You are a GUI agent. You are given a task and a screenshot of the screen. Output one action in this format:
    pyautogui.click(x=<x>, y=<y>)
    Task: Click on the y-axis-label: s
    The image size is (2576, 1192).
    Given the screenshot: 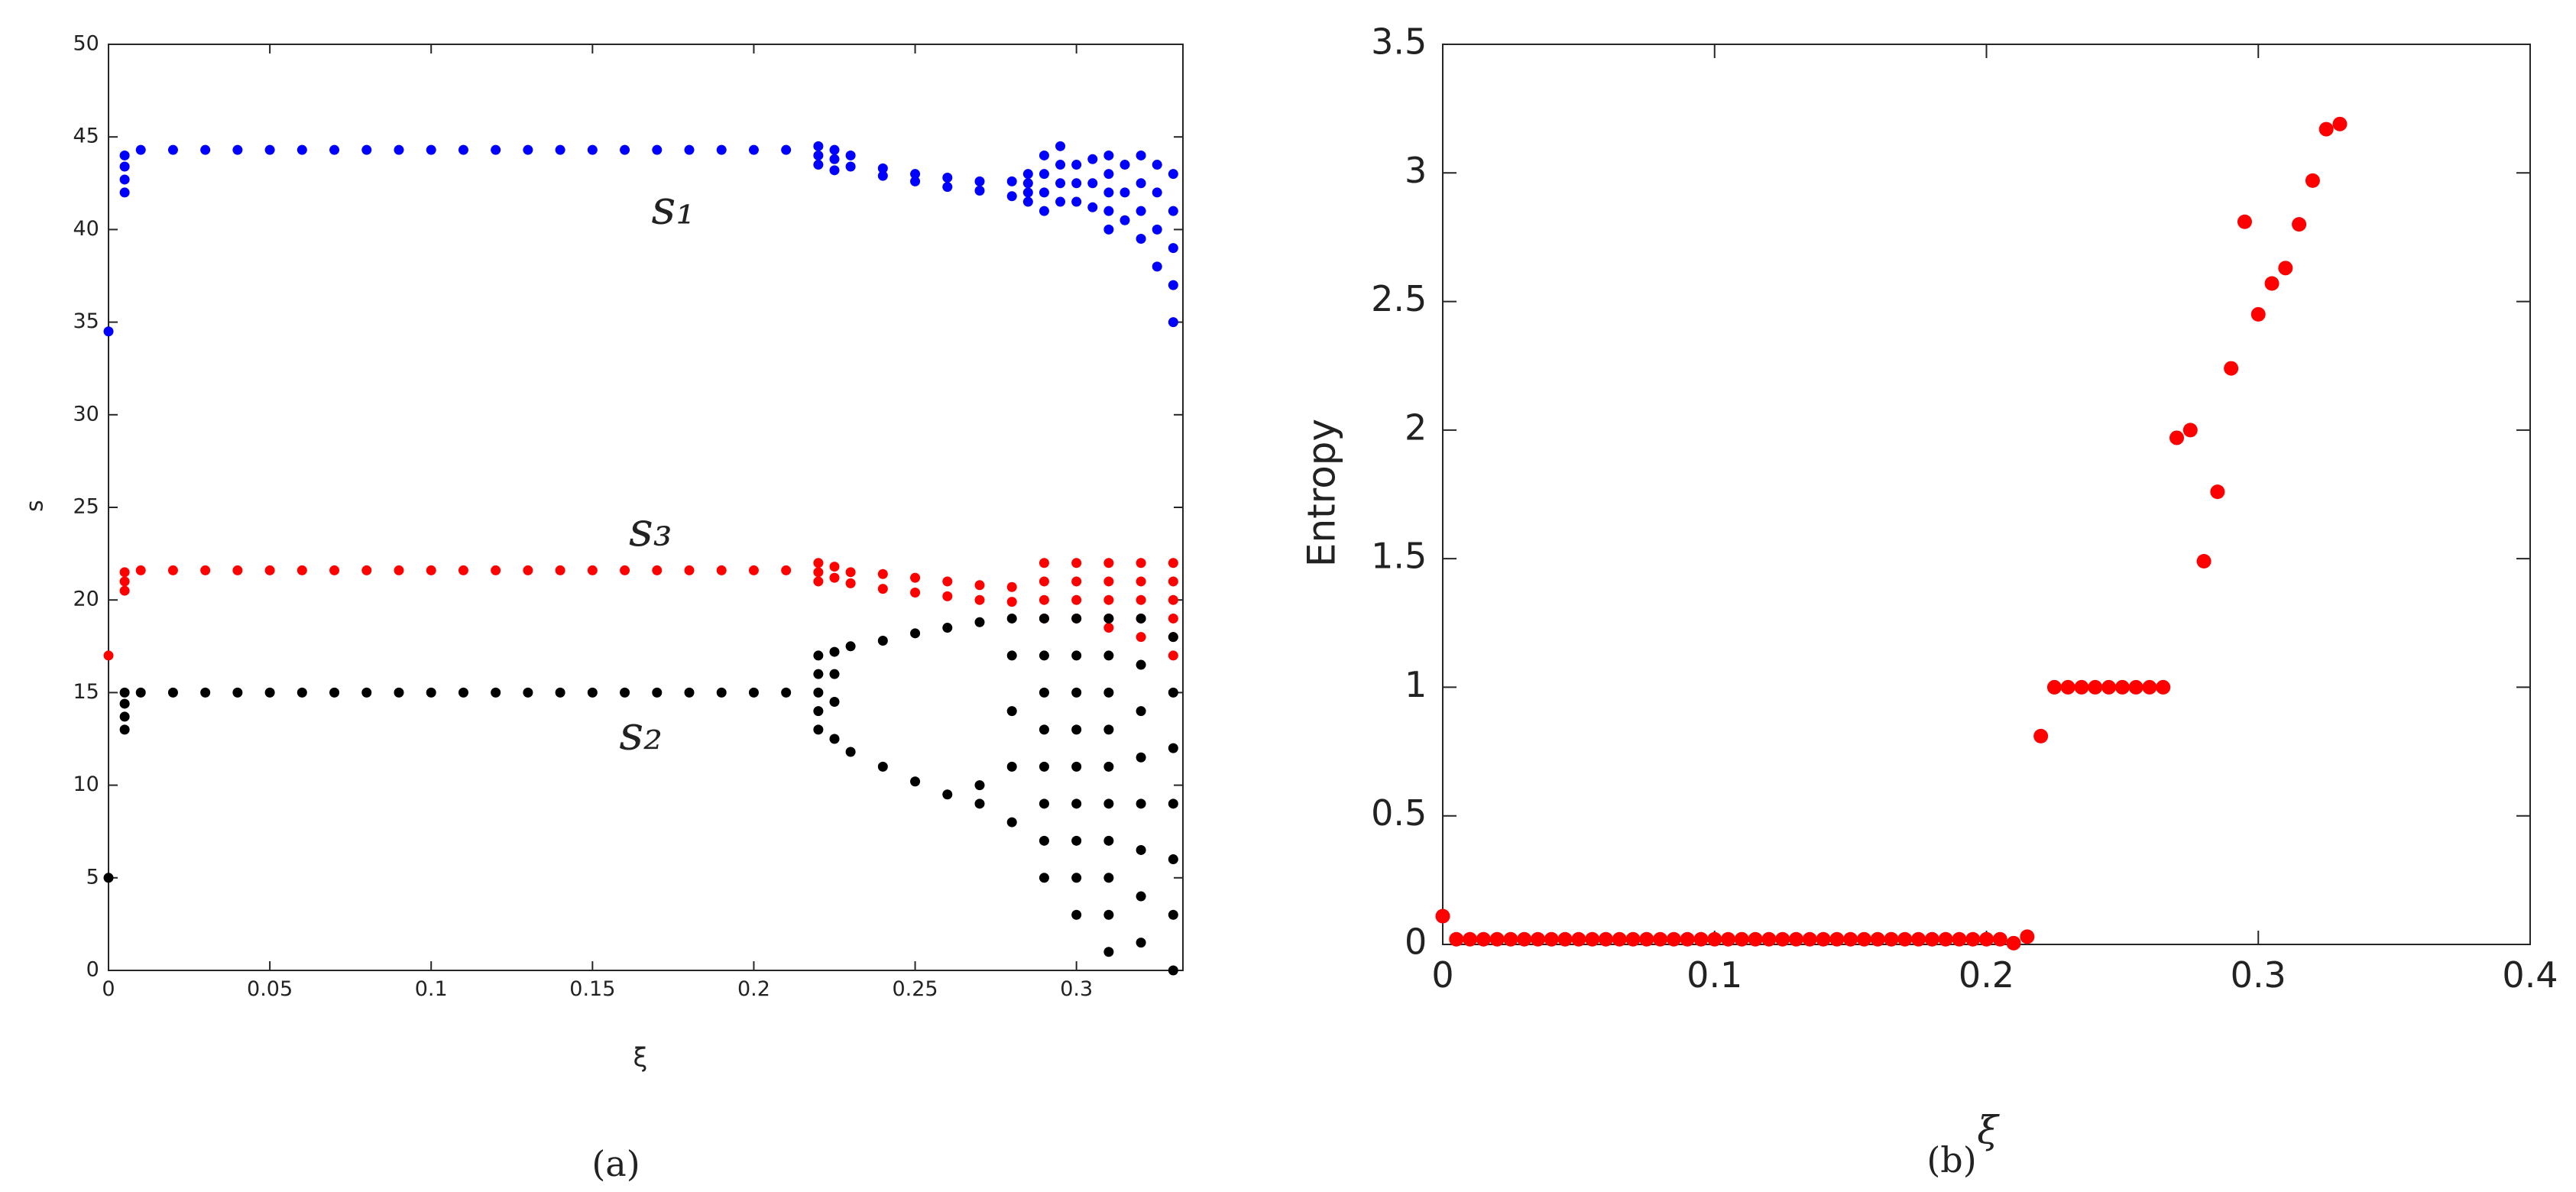 What is the action you would take?
    pyautogui.click(x=35, y=506)
    